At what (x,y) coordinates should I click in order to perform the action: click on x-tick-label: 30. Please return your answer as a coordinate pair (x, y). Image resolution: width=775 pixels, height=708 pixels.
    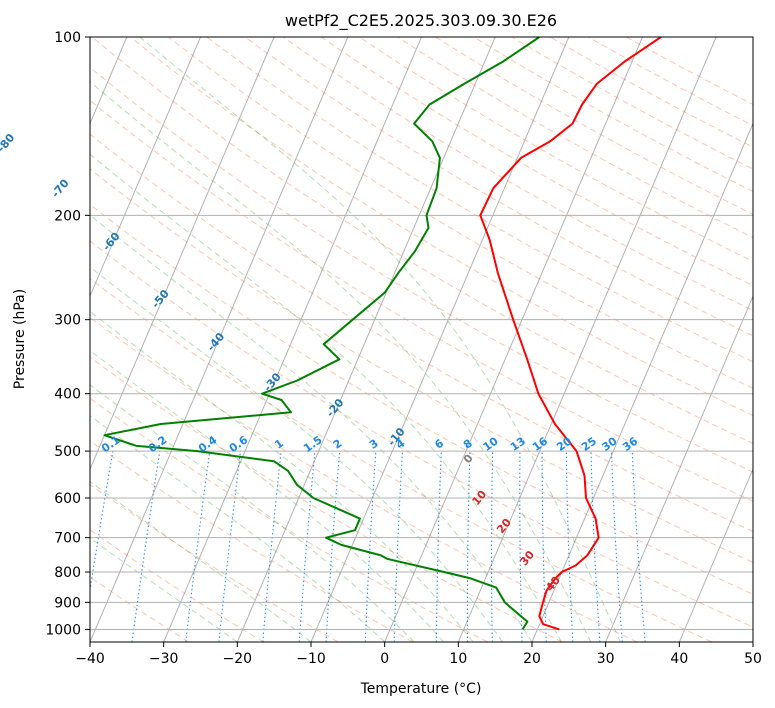
    Looking at the image, I should click on (606, 659).